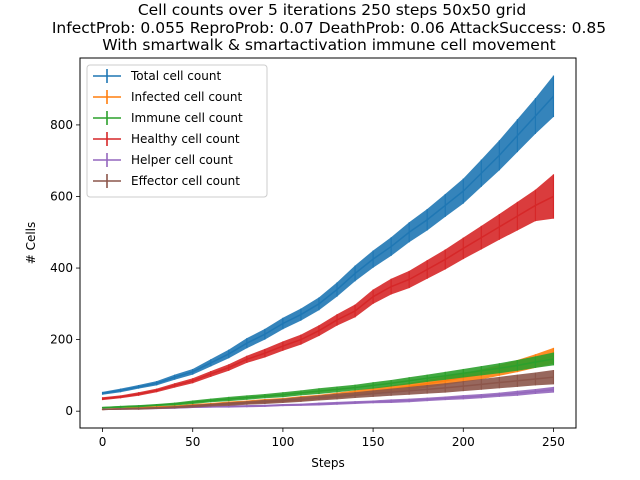  What do you see at coordinates (182, 160) in the screenshot?
I see `legend-label: Helper cell count` at bounding box center [182, 160].